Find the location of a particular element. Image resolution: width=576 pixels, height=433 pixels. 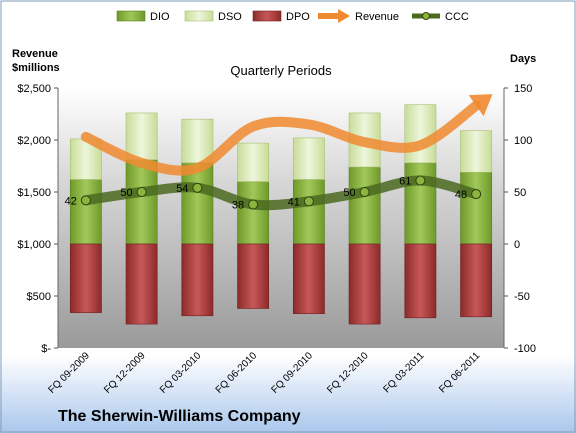

right-axis-title: Days is located at coordinates (523, 59).